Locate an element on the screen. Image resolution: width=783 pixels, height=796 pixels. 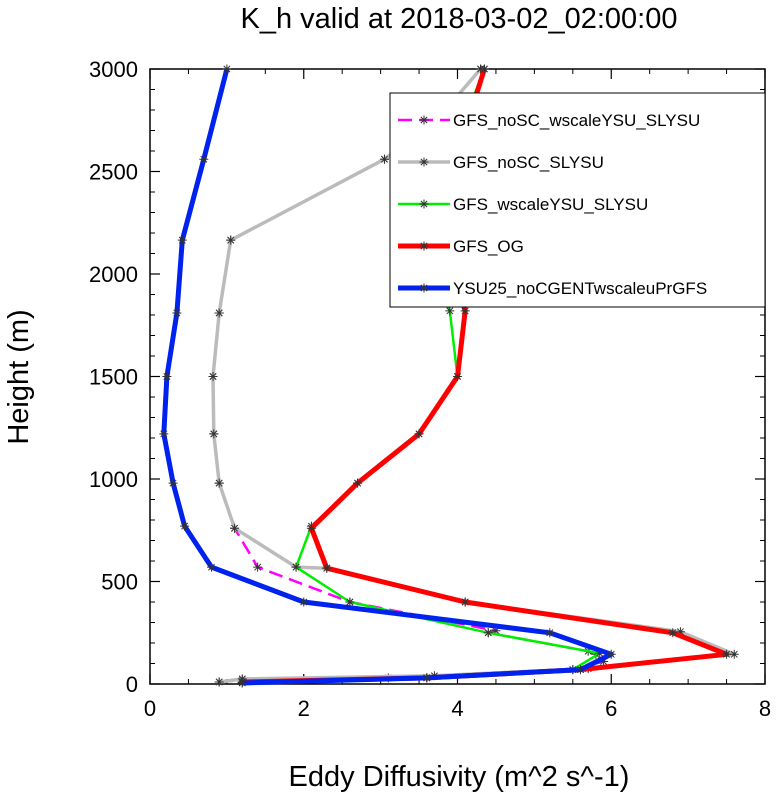
legend-label: GFS_wscaleYSU_SLYSU is located at coordinates (550, 204).